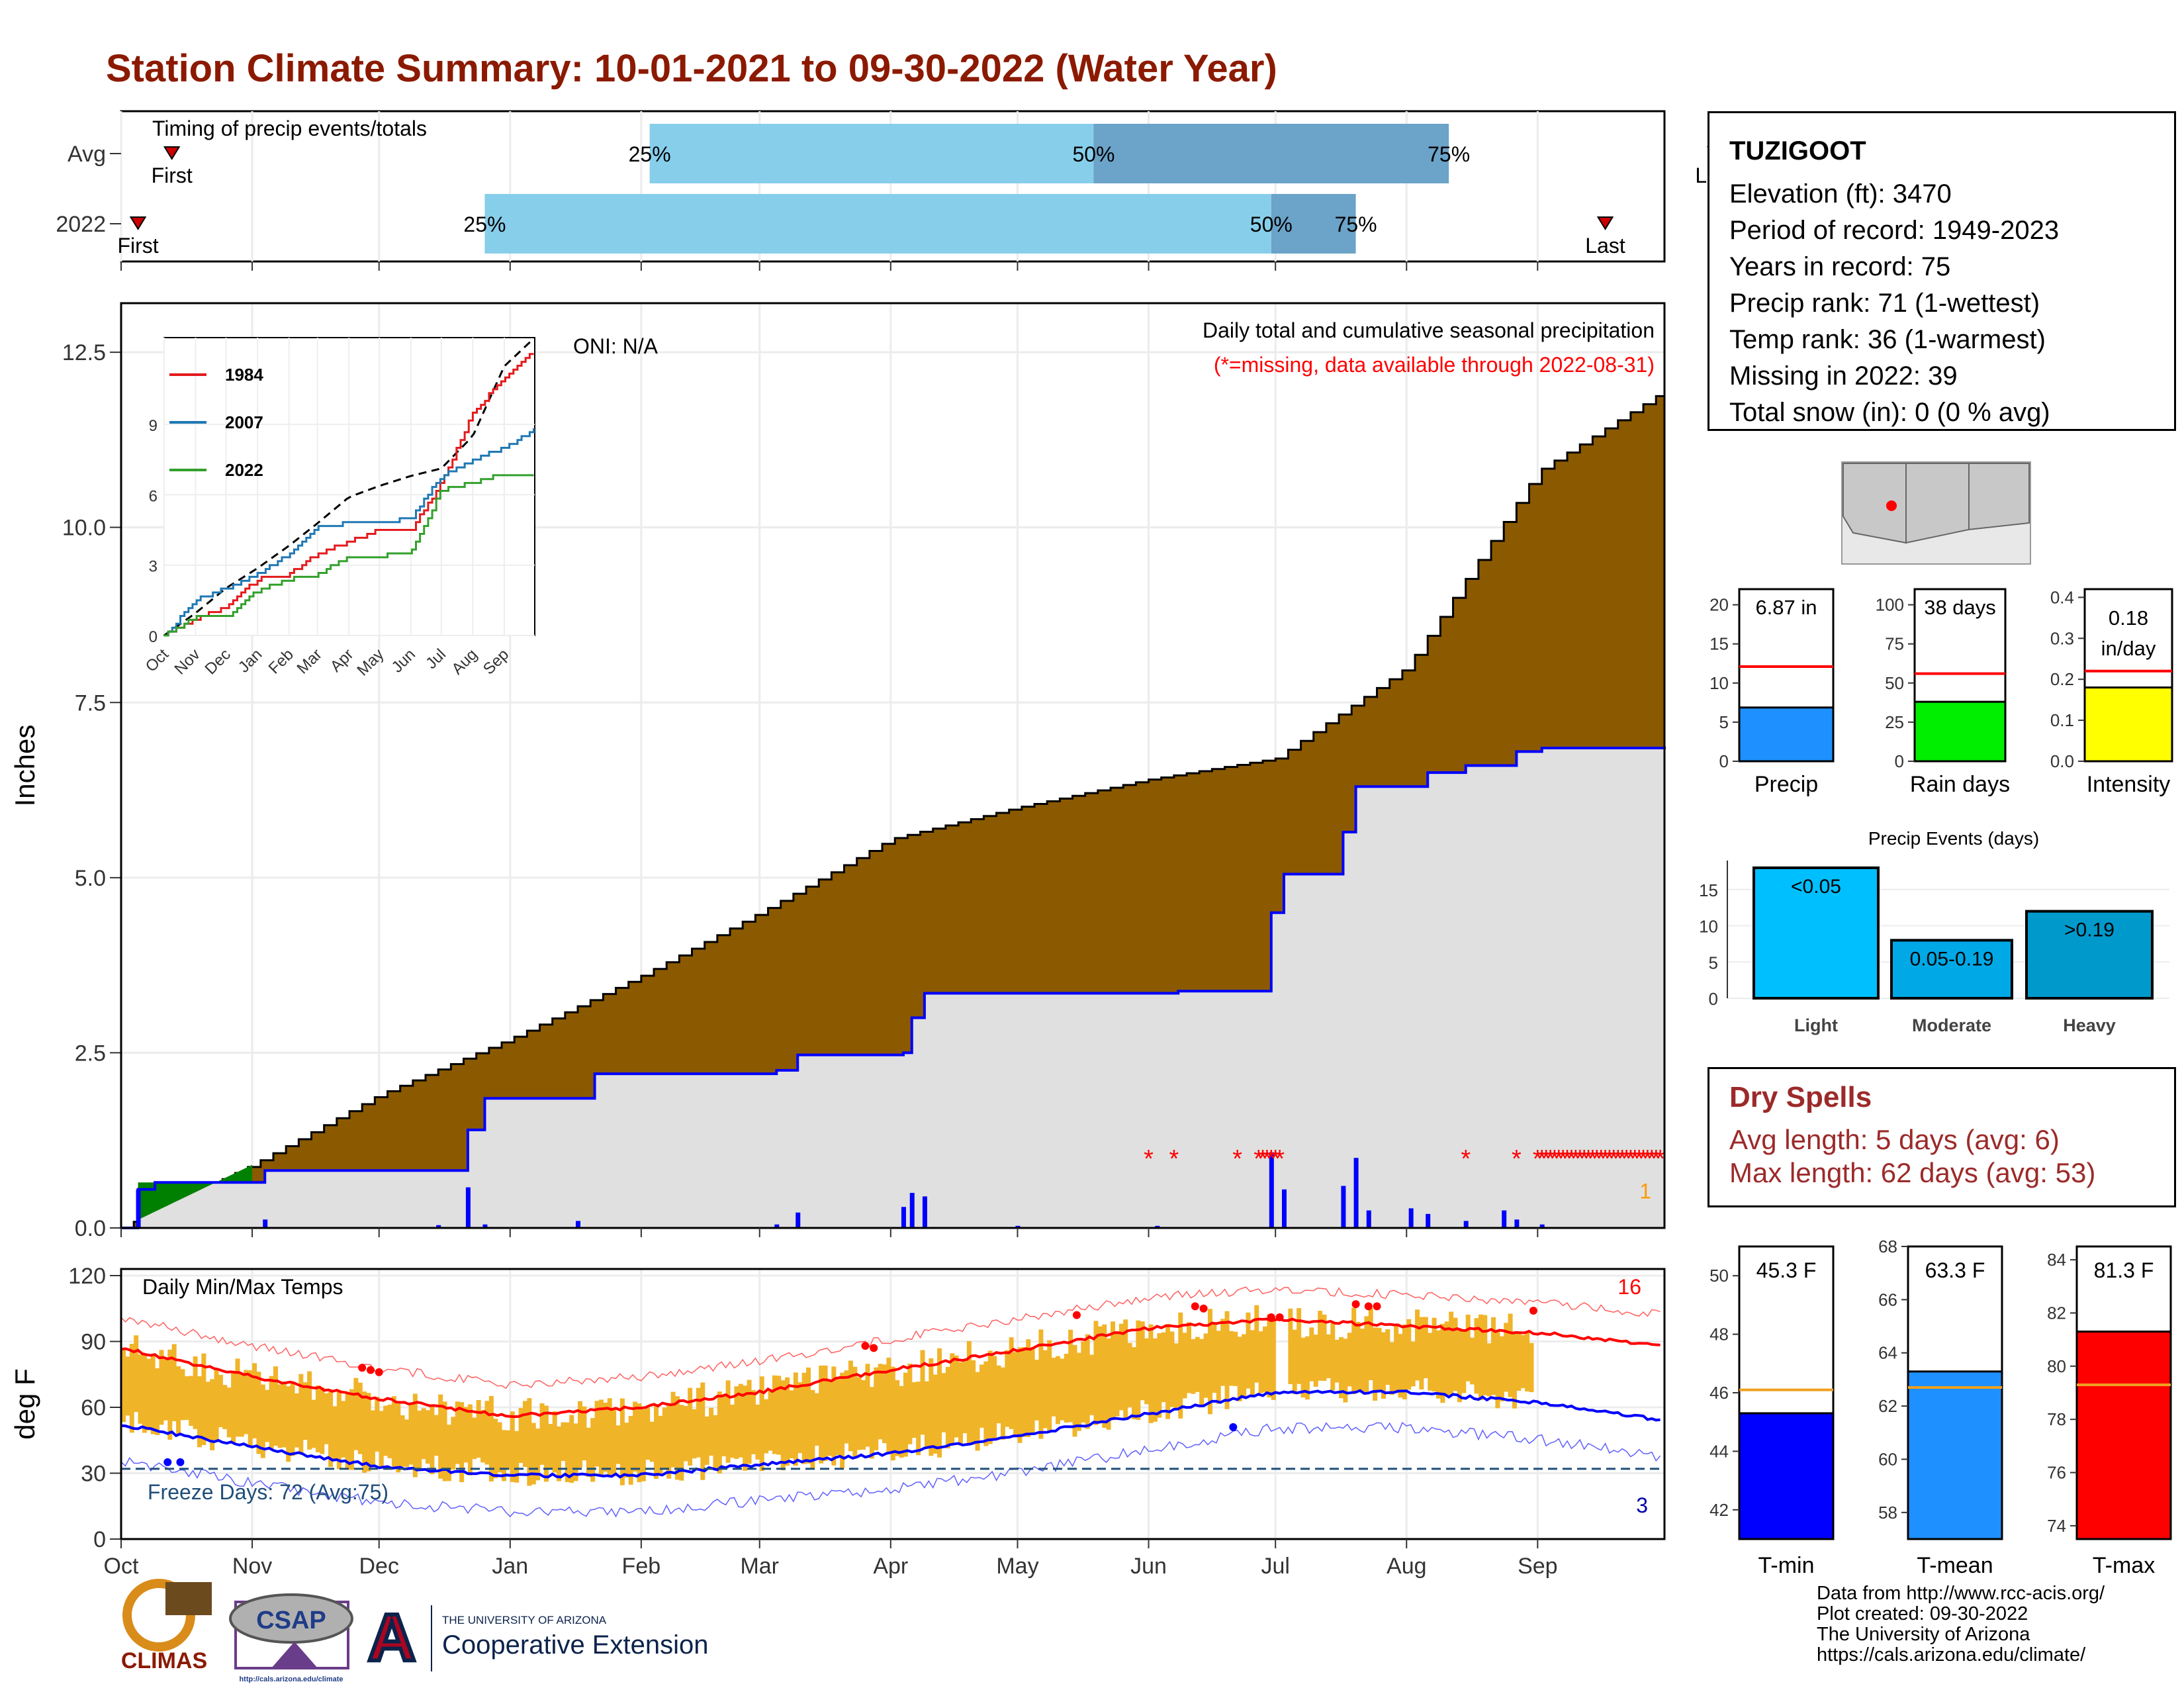 This screenshot has width=2184, height=1688. Describe the element at coordinates (2062, 638) in the screenshot. I see `summary-bar-tick-label: 0.3` at that location.